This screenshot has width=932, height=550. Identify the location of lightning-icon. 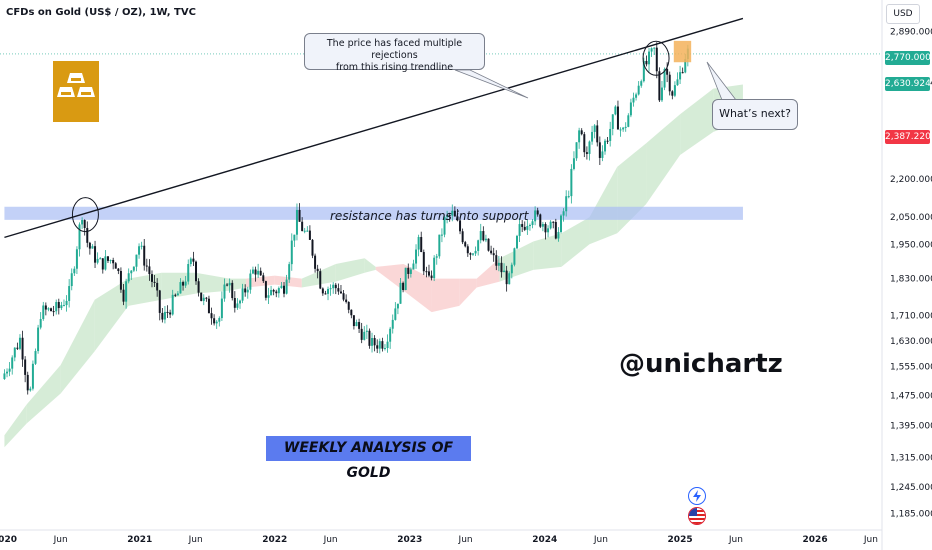
(697, 496).